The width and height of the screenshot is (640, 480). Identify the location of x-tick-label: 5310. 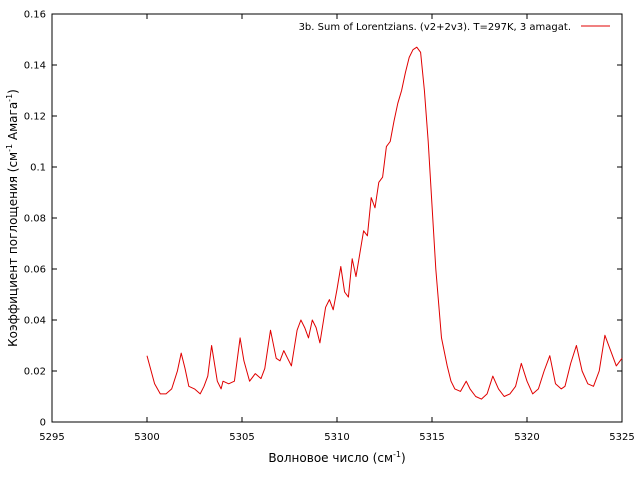
(336, 437).